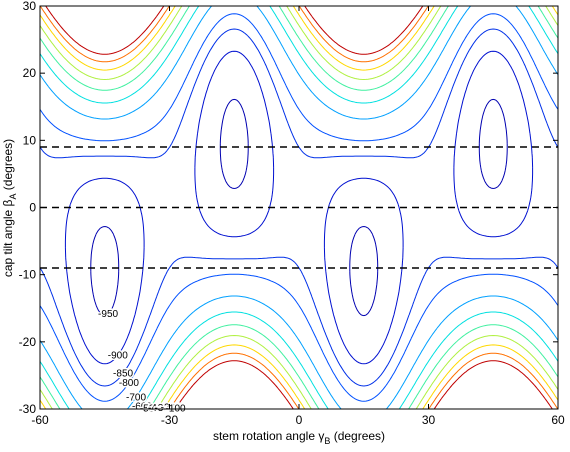 This screenshot has width=570, height=452. I want to click on x-axis-label: stem rotation angle γB (degrees), so click(299, 437).